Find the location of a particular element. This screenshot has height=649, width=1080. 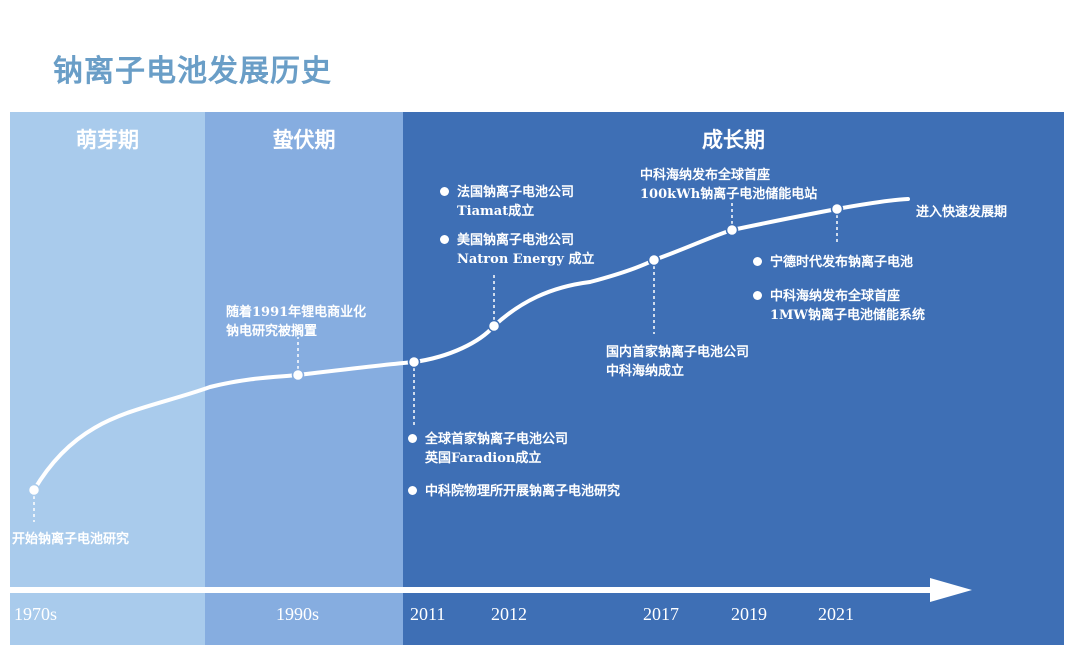

page-title: 钠离子电池发展历史 is located at coordinates (192, 71).